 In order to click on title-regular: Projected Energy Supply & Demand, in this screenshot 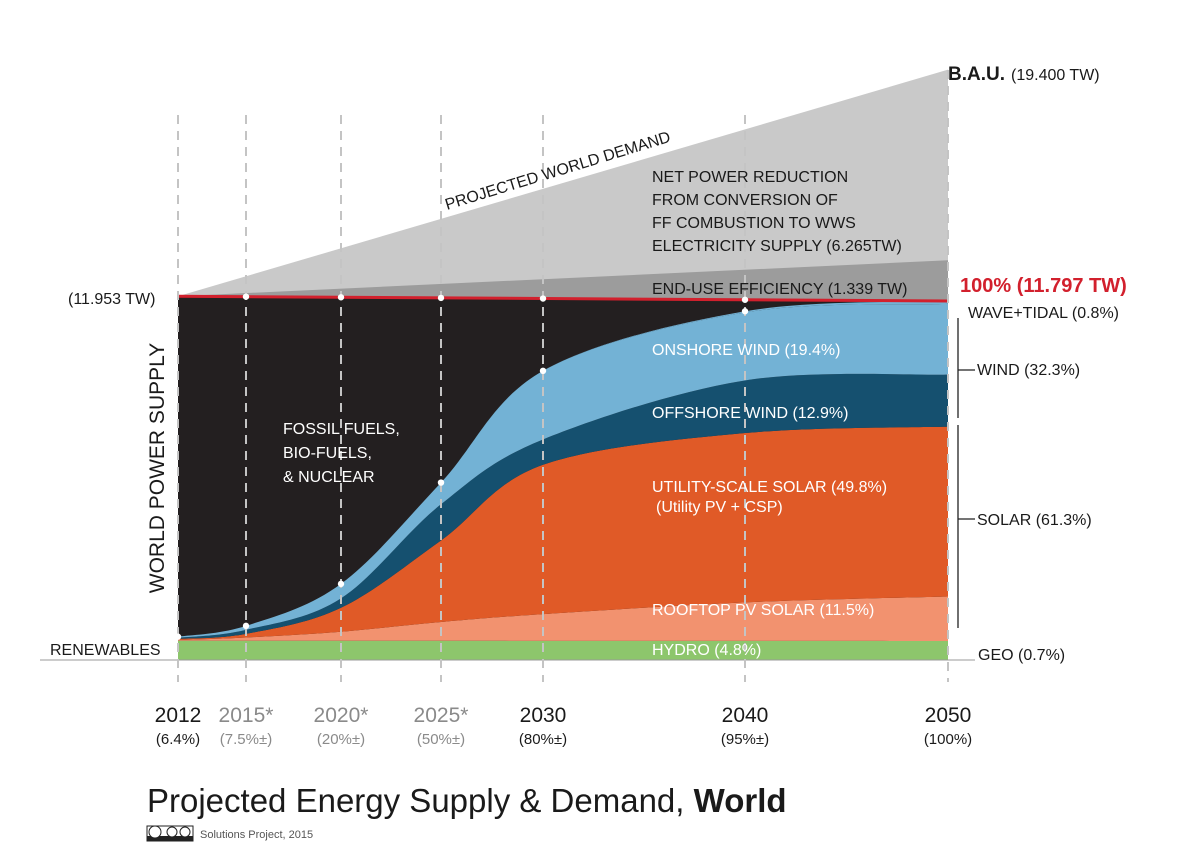, I will do `click(420, 800)`.